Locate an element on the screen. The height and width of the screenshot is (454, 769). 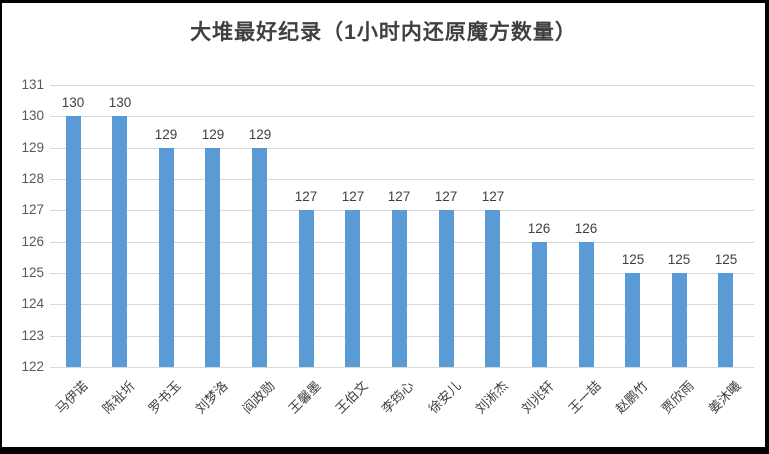
x-axis-category-label: 王一喆 is located at coordinates (584, 397).